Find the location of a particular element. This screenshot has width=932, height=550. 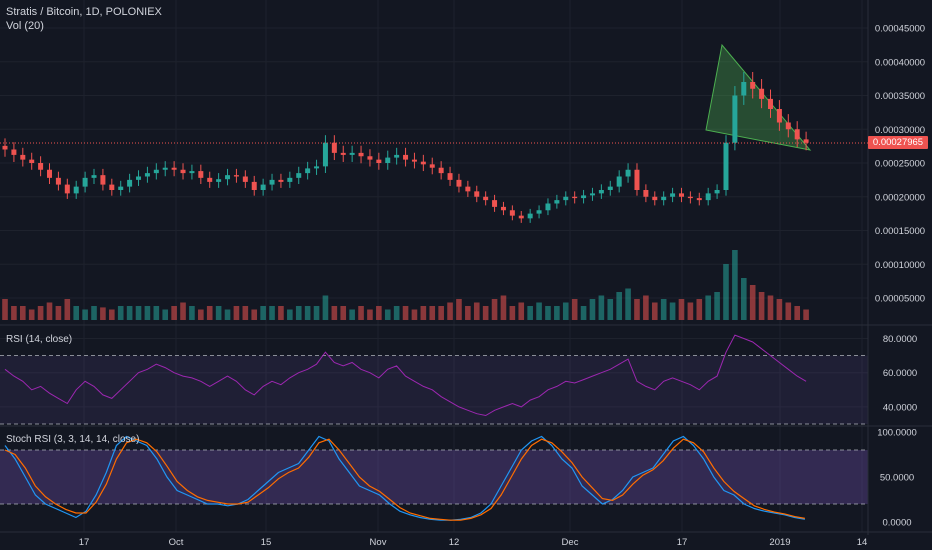

stoch-d-line is located at coordinates (405, 479).